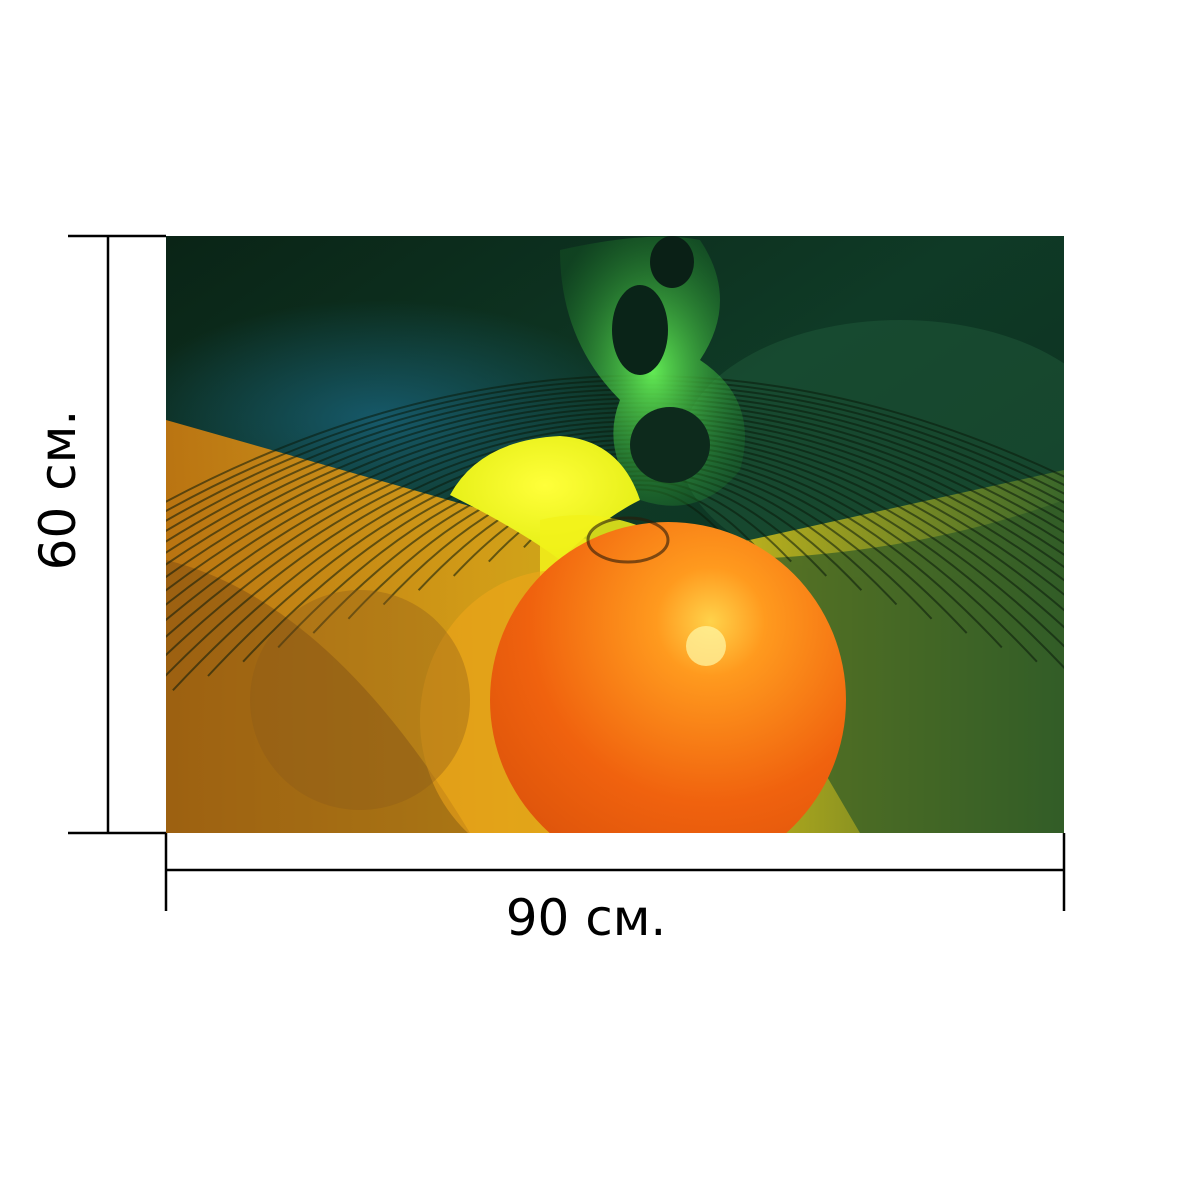  Describe the element at coordinates (586, 918) in the screenshot. I see `width-label: 90 см.` at that location.